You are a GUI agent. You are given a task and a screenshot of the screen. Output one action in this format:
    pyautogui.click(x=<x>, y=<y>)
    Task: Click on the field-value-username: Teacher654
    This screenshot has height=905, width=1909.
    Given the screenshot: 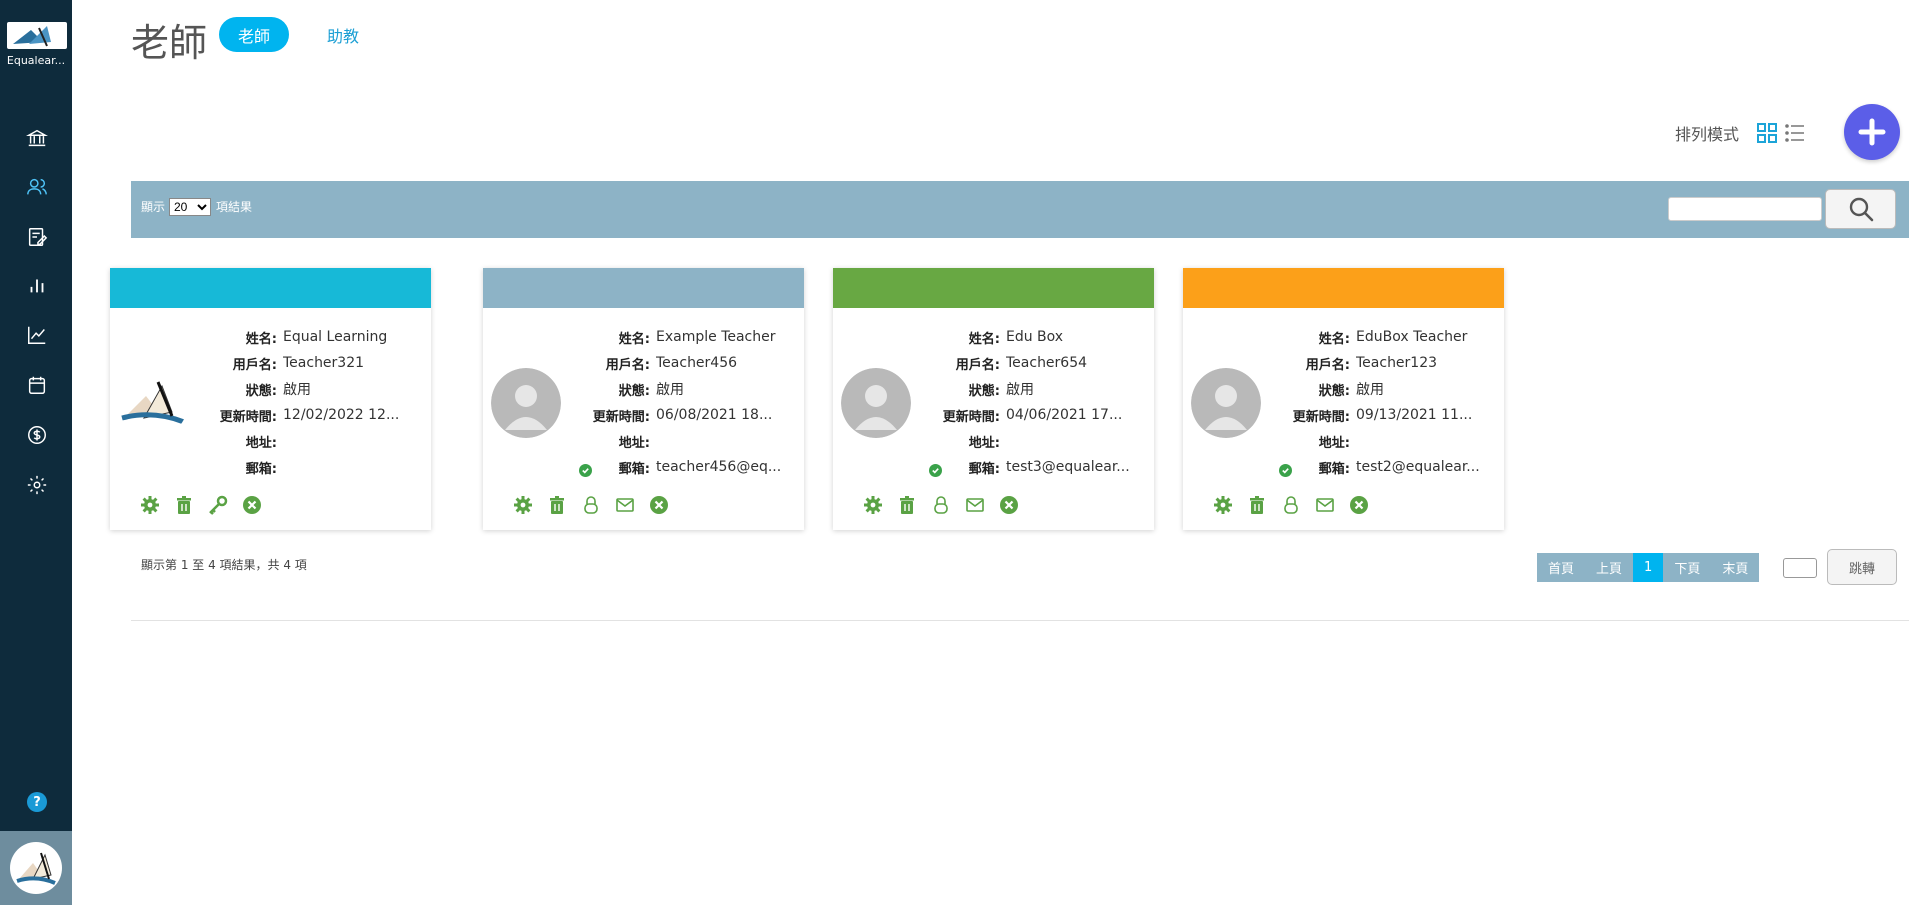 What is the action you would take?
    pyautogui.click(x=1047, y=363)
    